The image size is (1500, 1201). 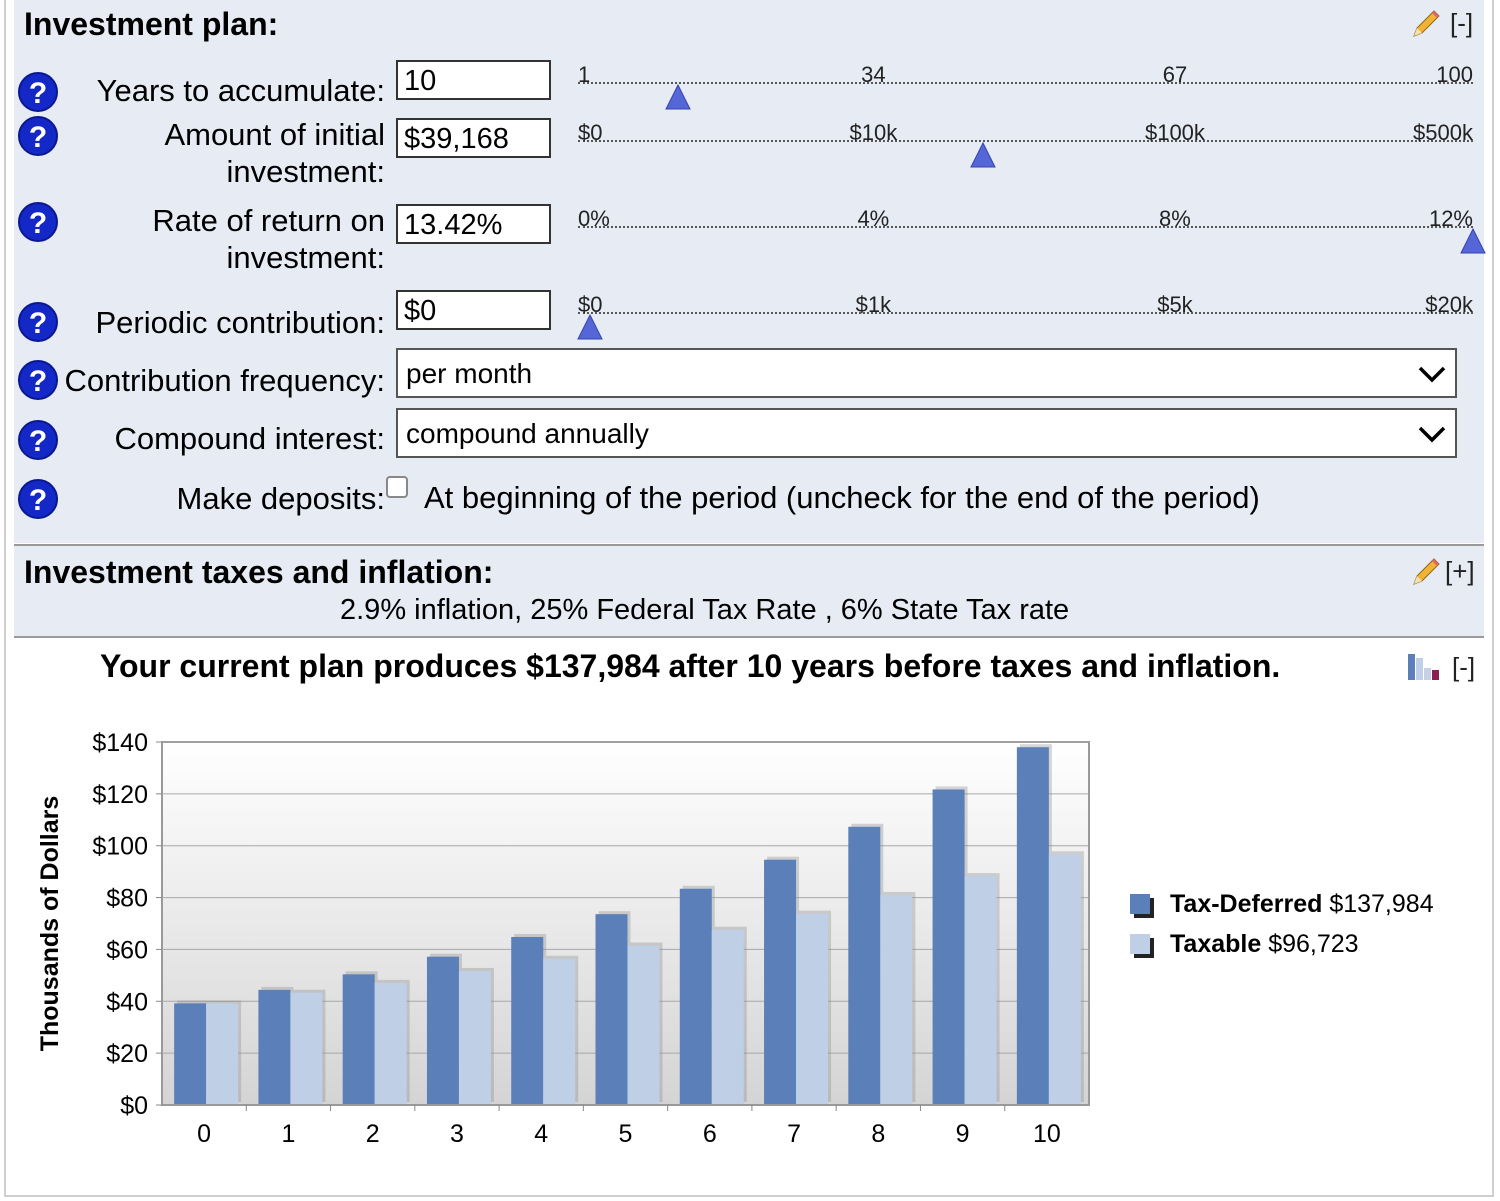 What do you see at coordinates (38, 222) in the screenshot?
I see `rate-help-icon: ?` at bounding box center [38, 222].